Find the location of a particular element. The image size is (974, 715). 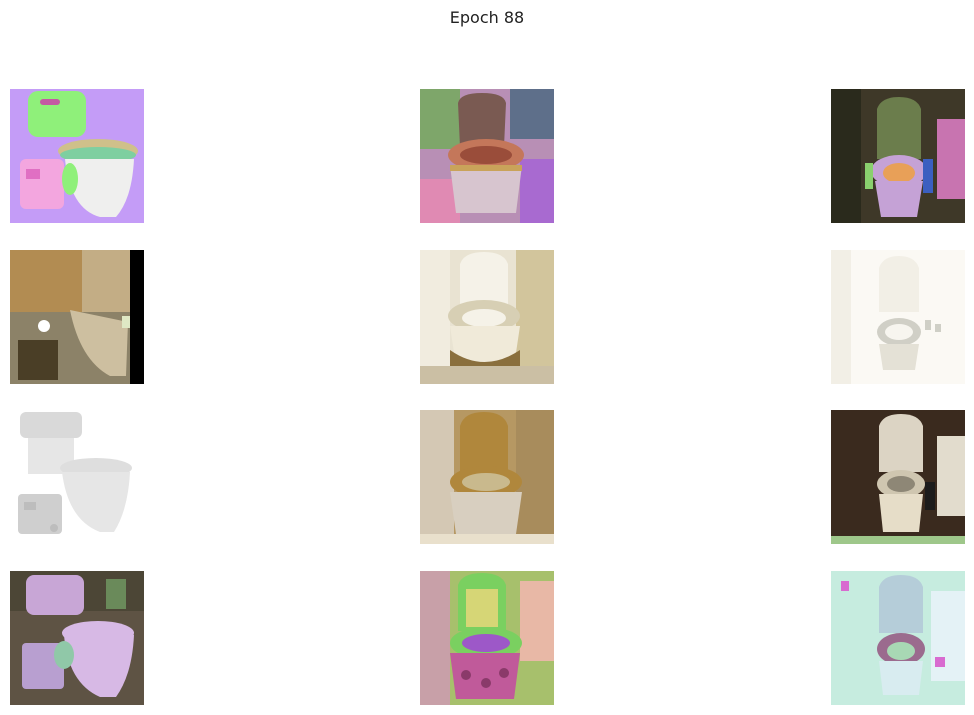

sample-image-r2-c3 is located at coordinates (898, 317).